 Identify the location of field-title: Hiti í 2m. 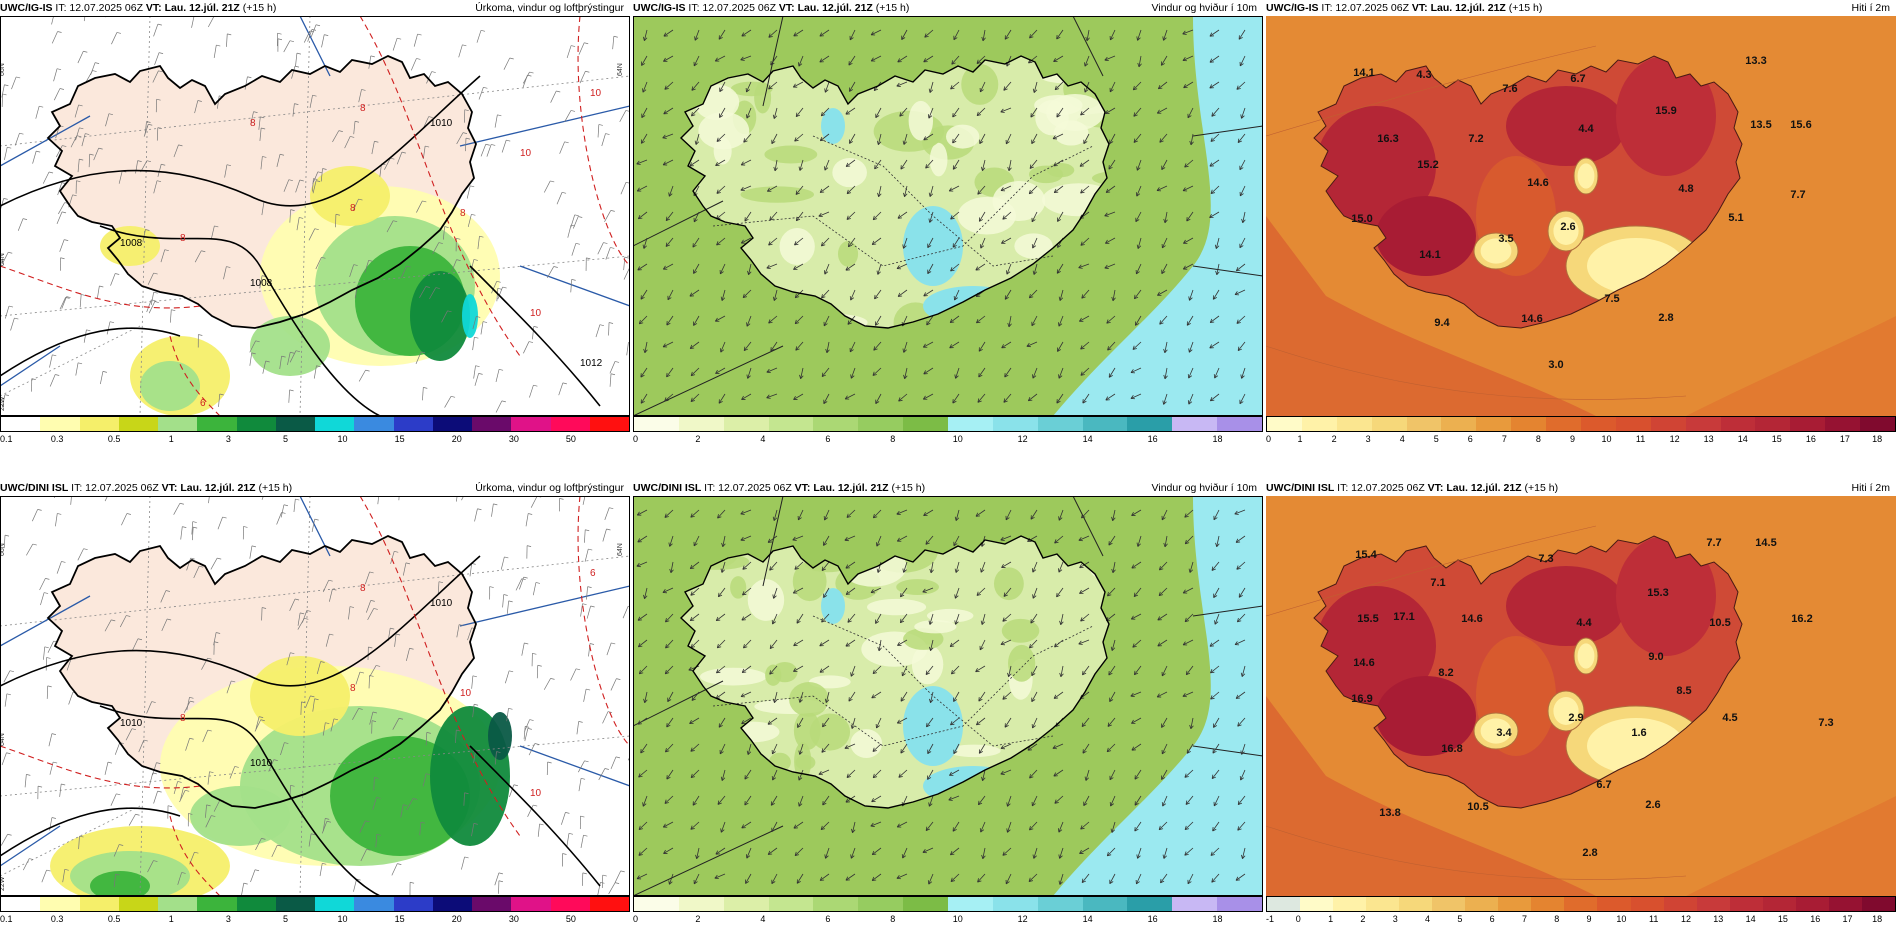
(1870, 8).